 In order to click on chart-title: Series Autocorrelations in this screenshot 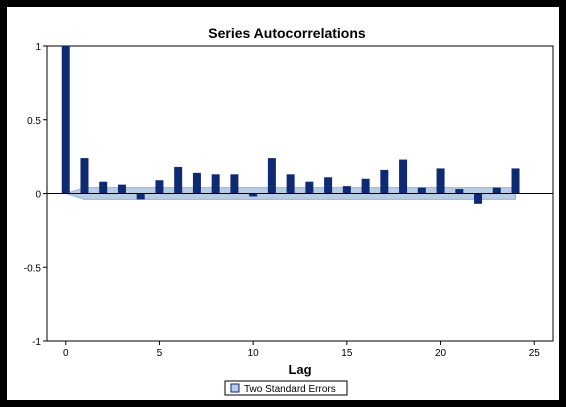, I will do `click(287, 33)`.